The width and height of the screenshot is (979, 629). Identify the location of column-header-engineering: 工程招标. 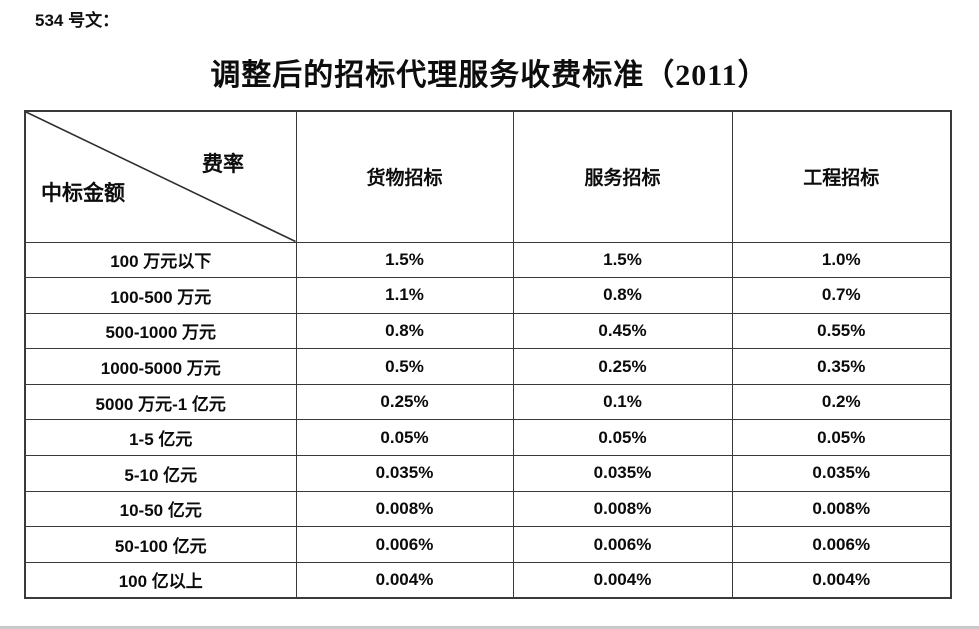
(841, 176).